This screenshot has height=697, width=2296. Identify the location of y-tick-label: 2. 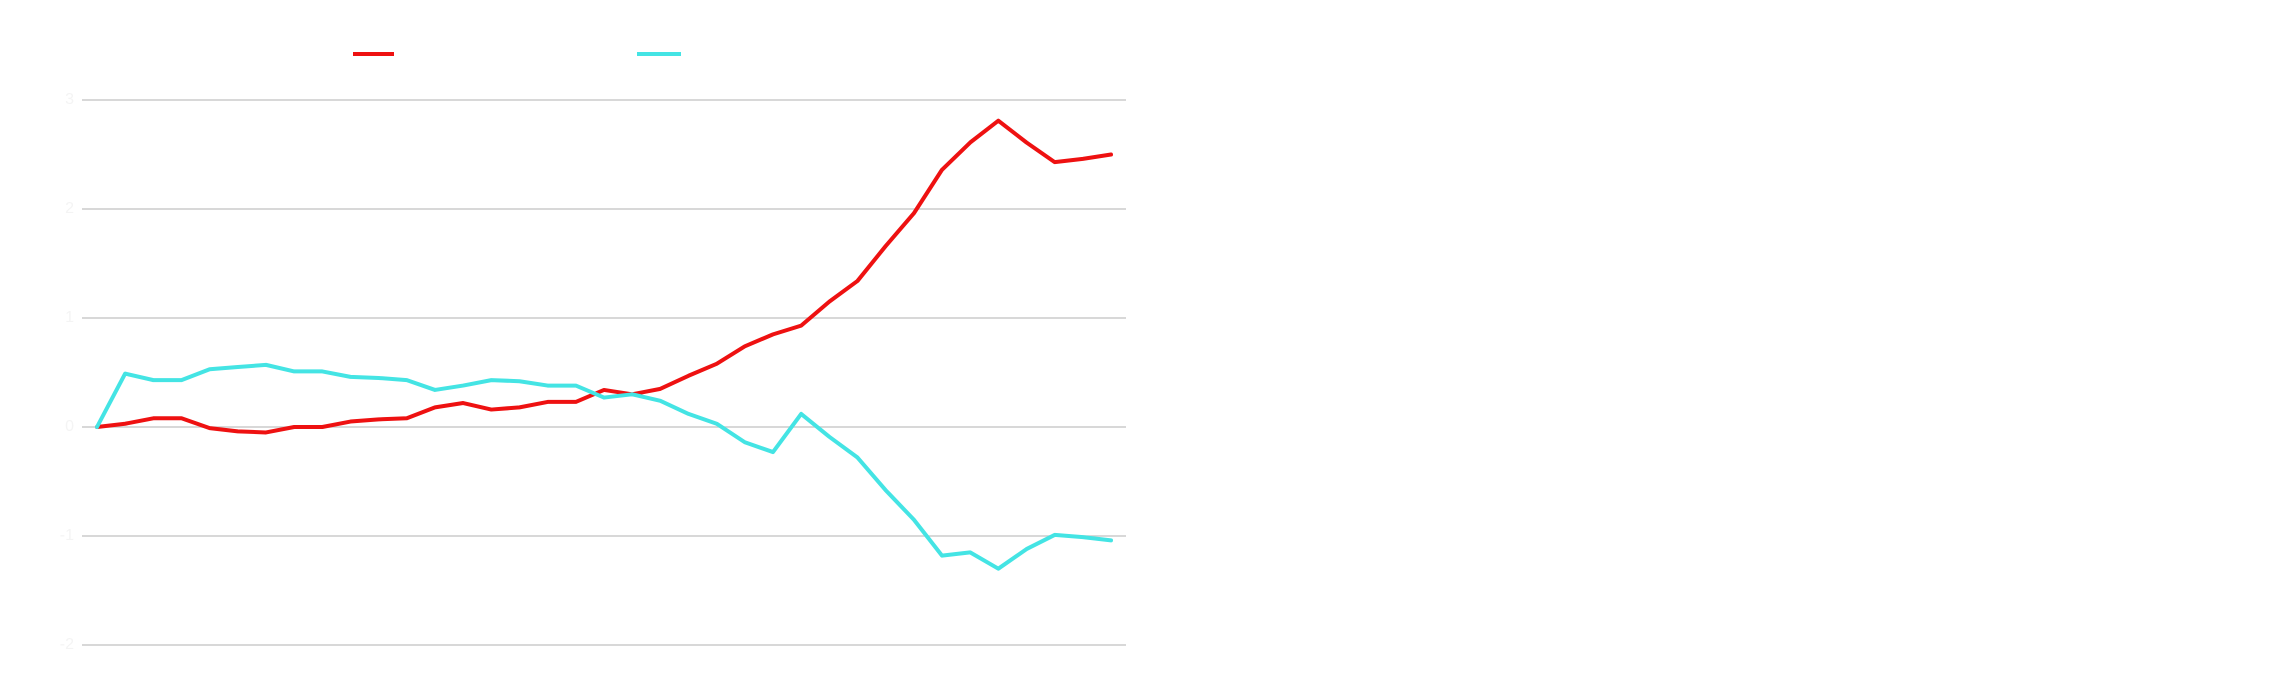
(69, 208).